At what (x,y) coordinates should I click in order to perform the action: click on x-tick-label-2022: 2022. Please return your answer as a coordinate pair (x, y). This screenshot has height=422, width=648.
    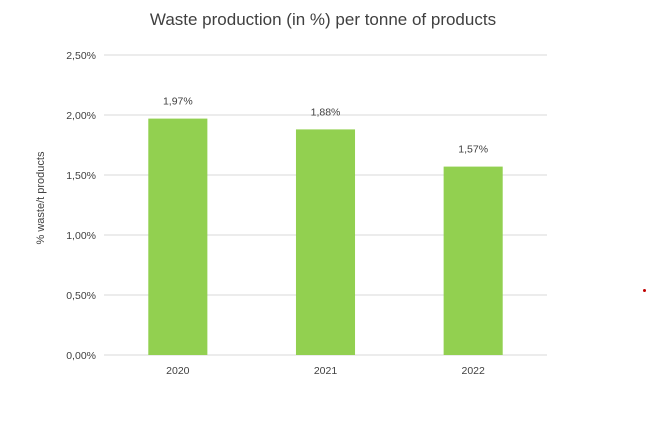
    Looking at the image, I should click on (473, 371).